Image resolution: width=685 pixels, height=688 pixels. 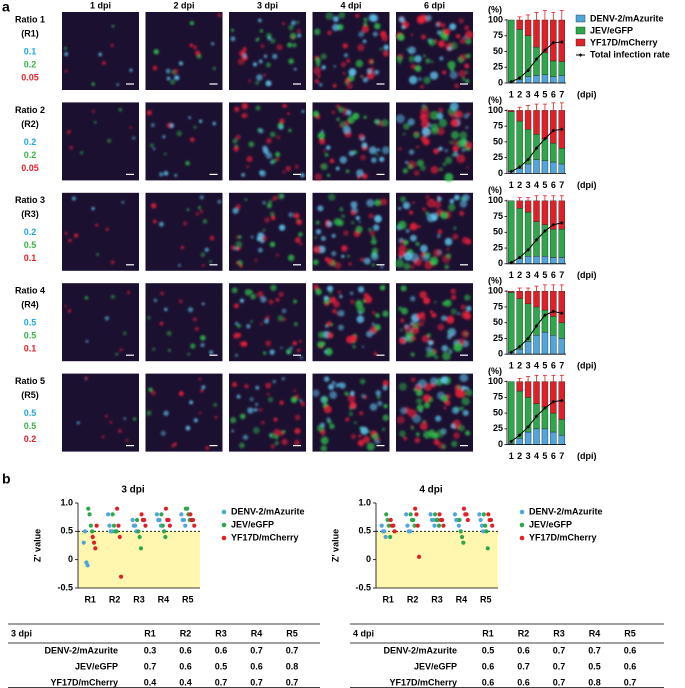 What do you see at coordinates (413, 599) in the screenshot?
I see `x-tick-label: R2` at bounding box center [413, 599].